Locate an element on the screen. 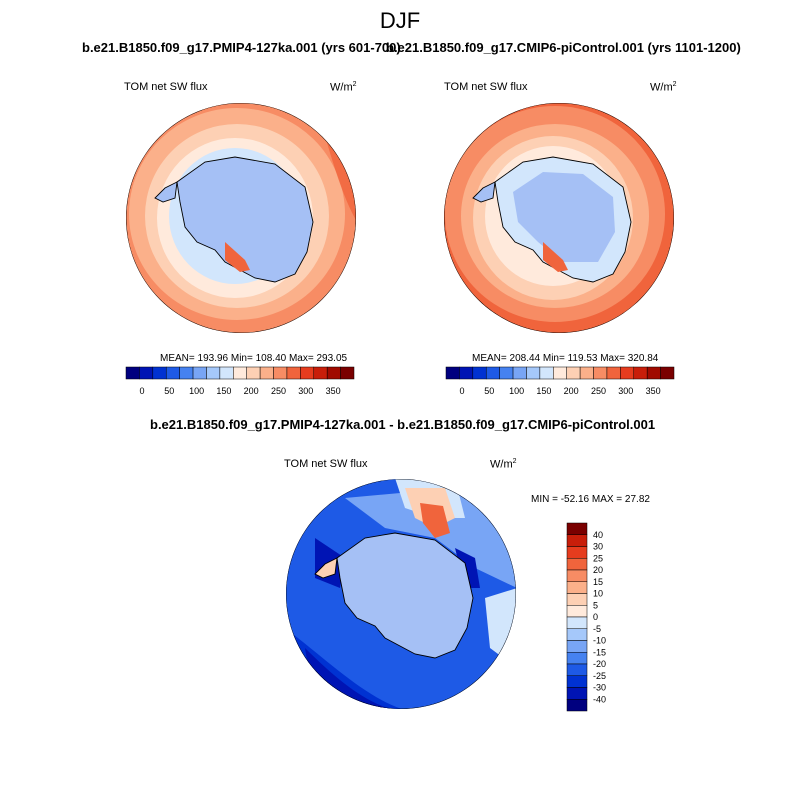 Image resolution: width=800 pixels, height=800 pixels. panel-1-variable-label: TOM net SW flux is located at coordinates (166, 87).